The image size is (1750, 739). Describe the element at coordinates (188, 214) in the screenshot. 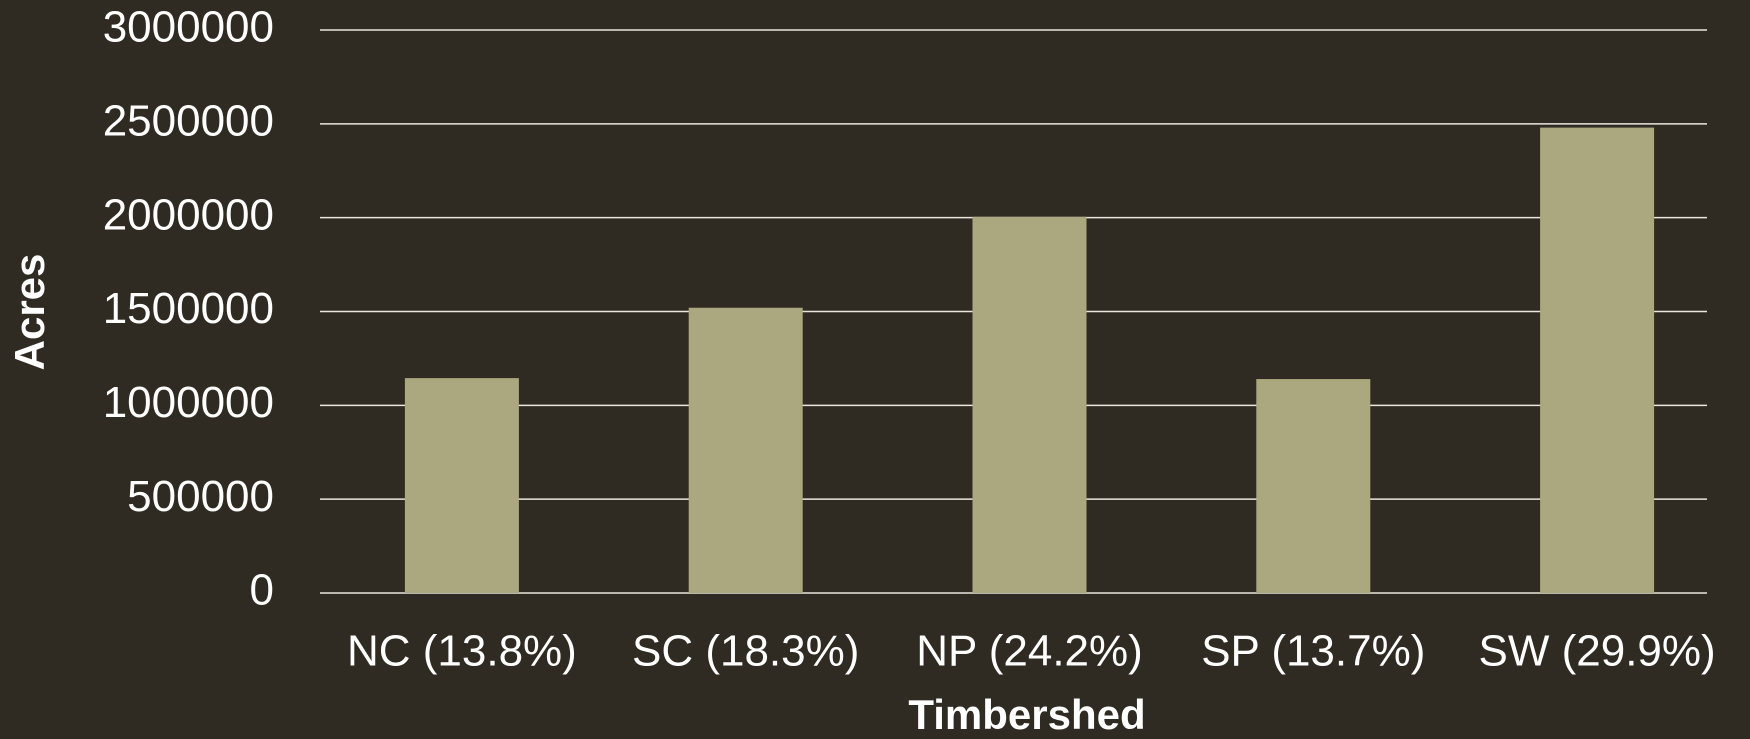

I see `y-tick-label: 2000000` at that location.